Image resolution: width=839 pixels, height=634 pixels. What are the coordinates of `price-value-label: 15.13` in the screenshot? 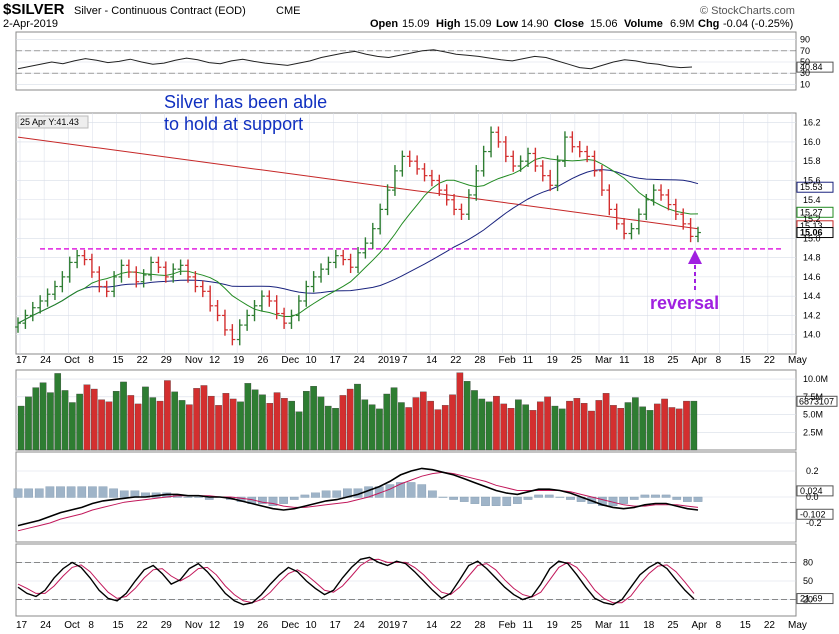 It's located at (811, 226).